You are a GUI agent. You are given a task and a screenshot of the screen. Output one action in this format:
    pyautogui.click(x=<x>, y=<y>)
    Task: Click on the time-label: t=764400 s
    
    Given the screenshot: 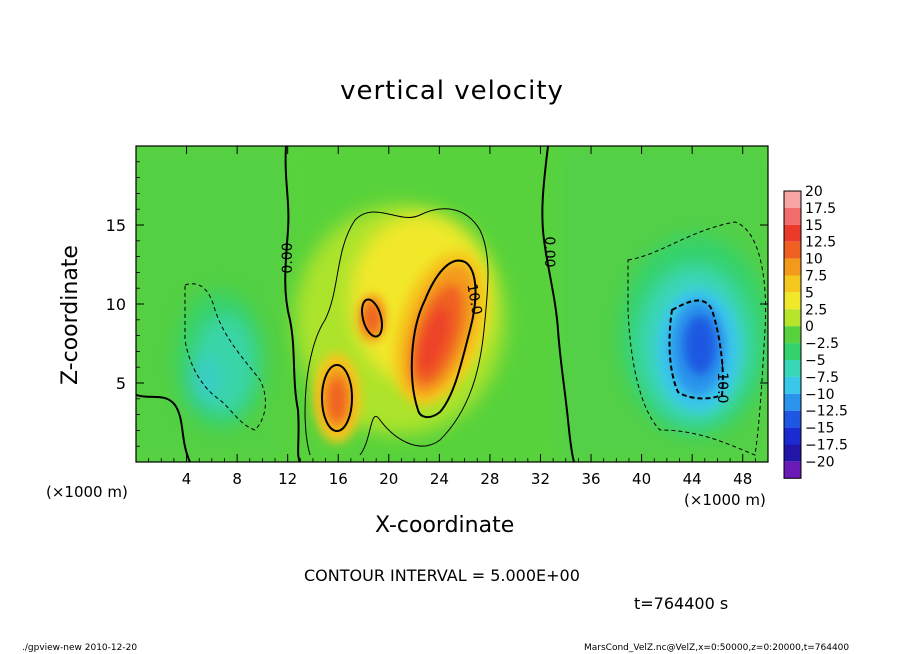 What is the action you would take?
    pyautogui.click(x=681, y=603)
    